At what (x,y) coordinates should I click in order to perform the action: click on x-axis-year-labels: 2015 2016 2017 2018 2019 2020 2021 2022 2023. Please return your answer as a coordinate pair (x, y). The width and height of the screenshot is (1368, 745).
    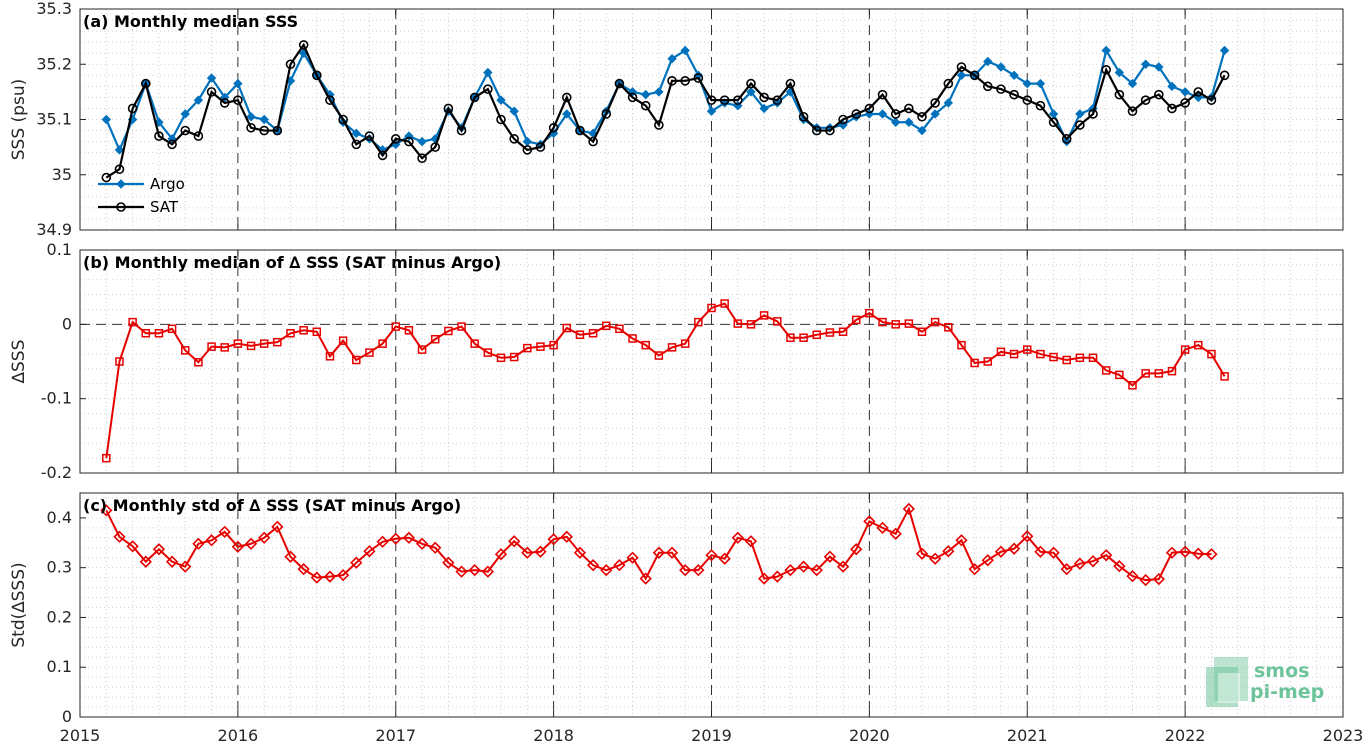
    Looking at the image, I should click on (712, 735).